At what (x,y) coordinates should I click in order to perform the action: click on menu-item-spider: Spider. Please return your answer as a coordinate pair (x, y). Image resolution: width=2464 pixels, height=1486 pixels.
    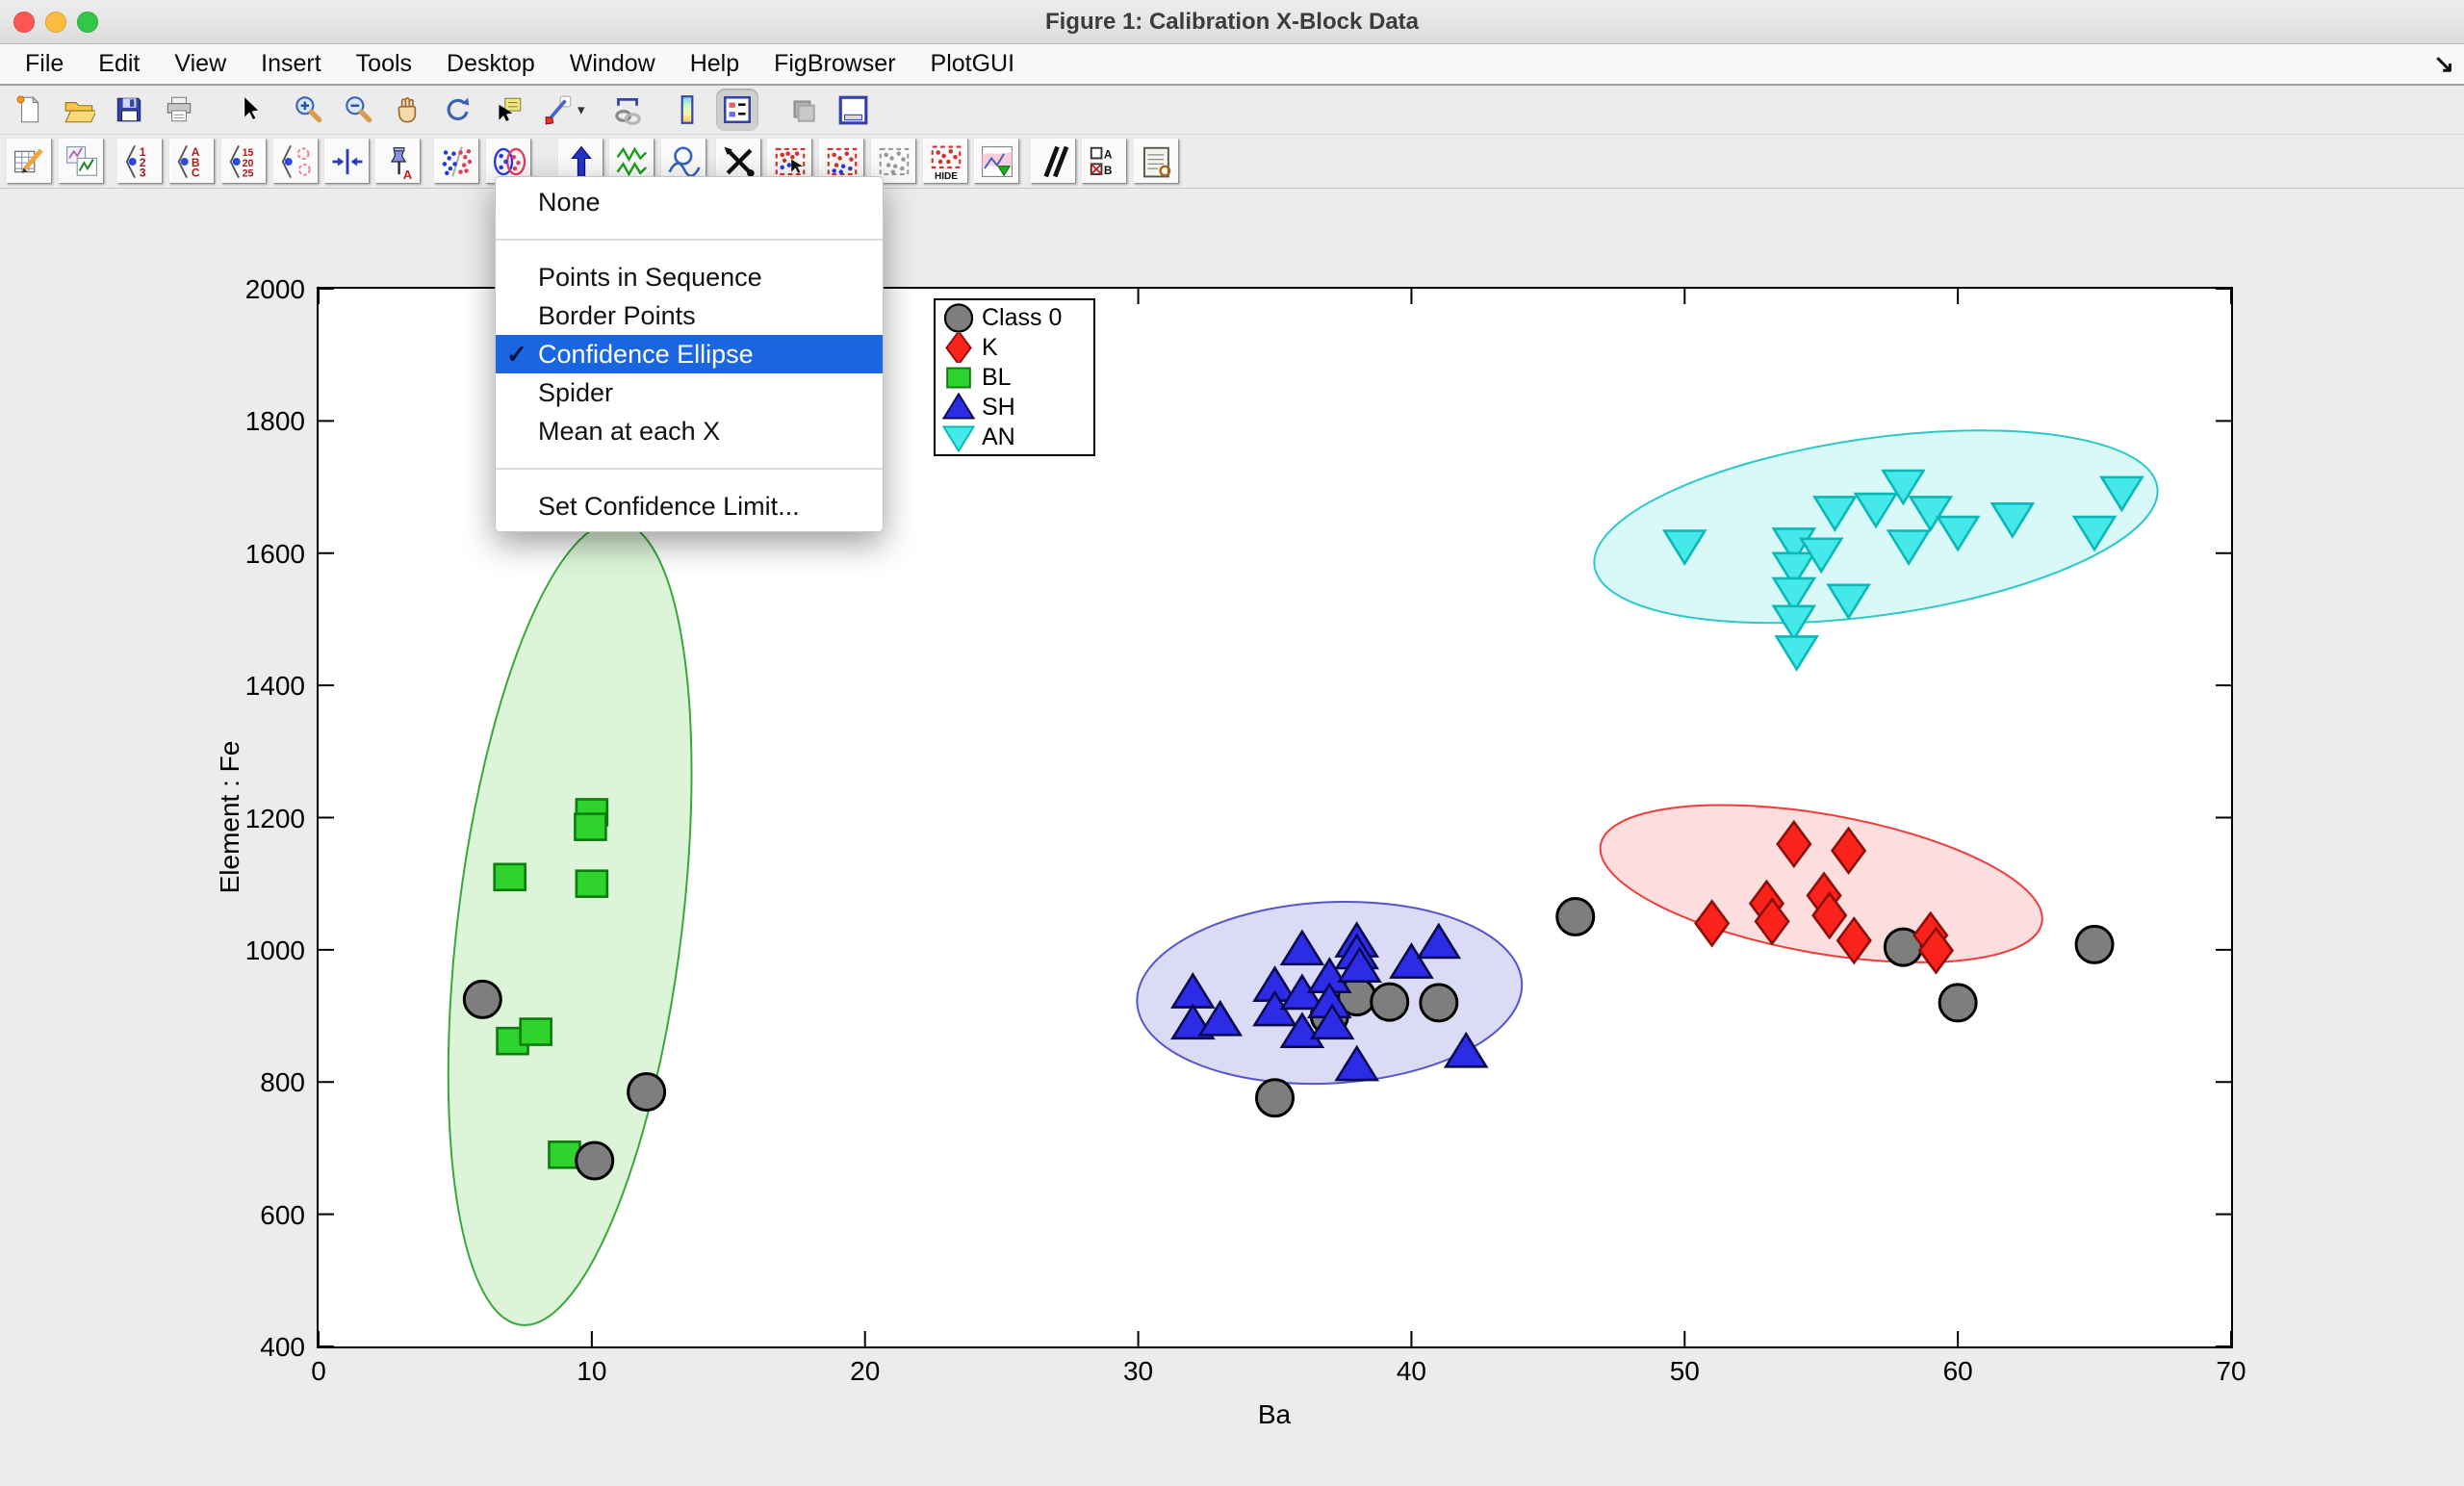
    Looking at the image, I should click on (689, 392).